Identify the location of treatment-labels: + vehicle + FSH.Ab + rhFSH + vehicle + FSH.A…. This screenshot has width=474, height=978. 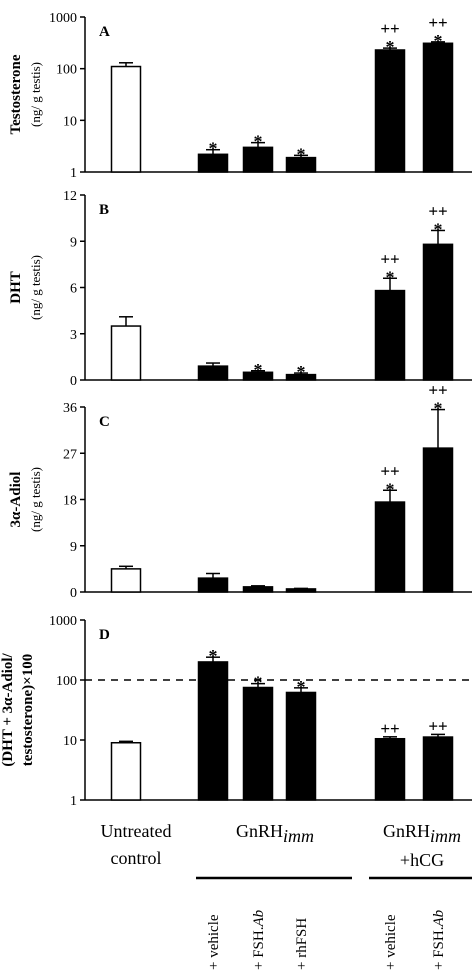
(326, 939).